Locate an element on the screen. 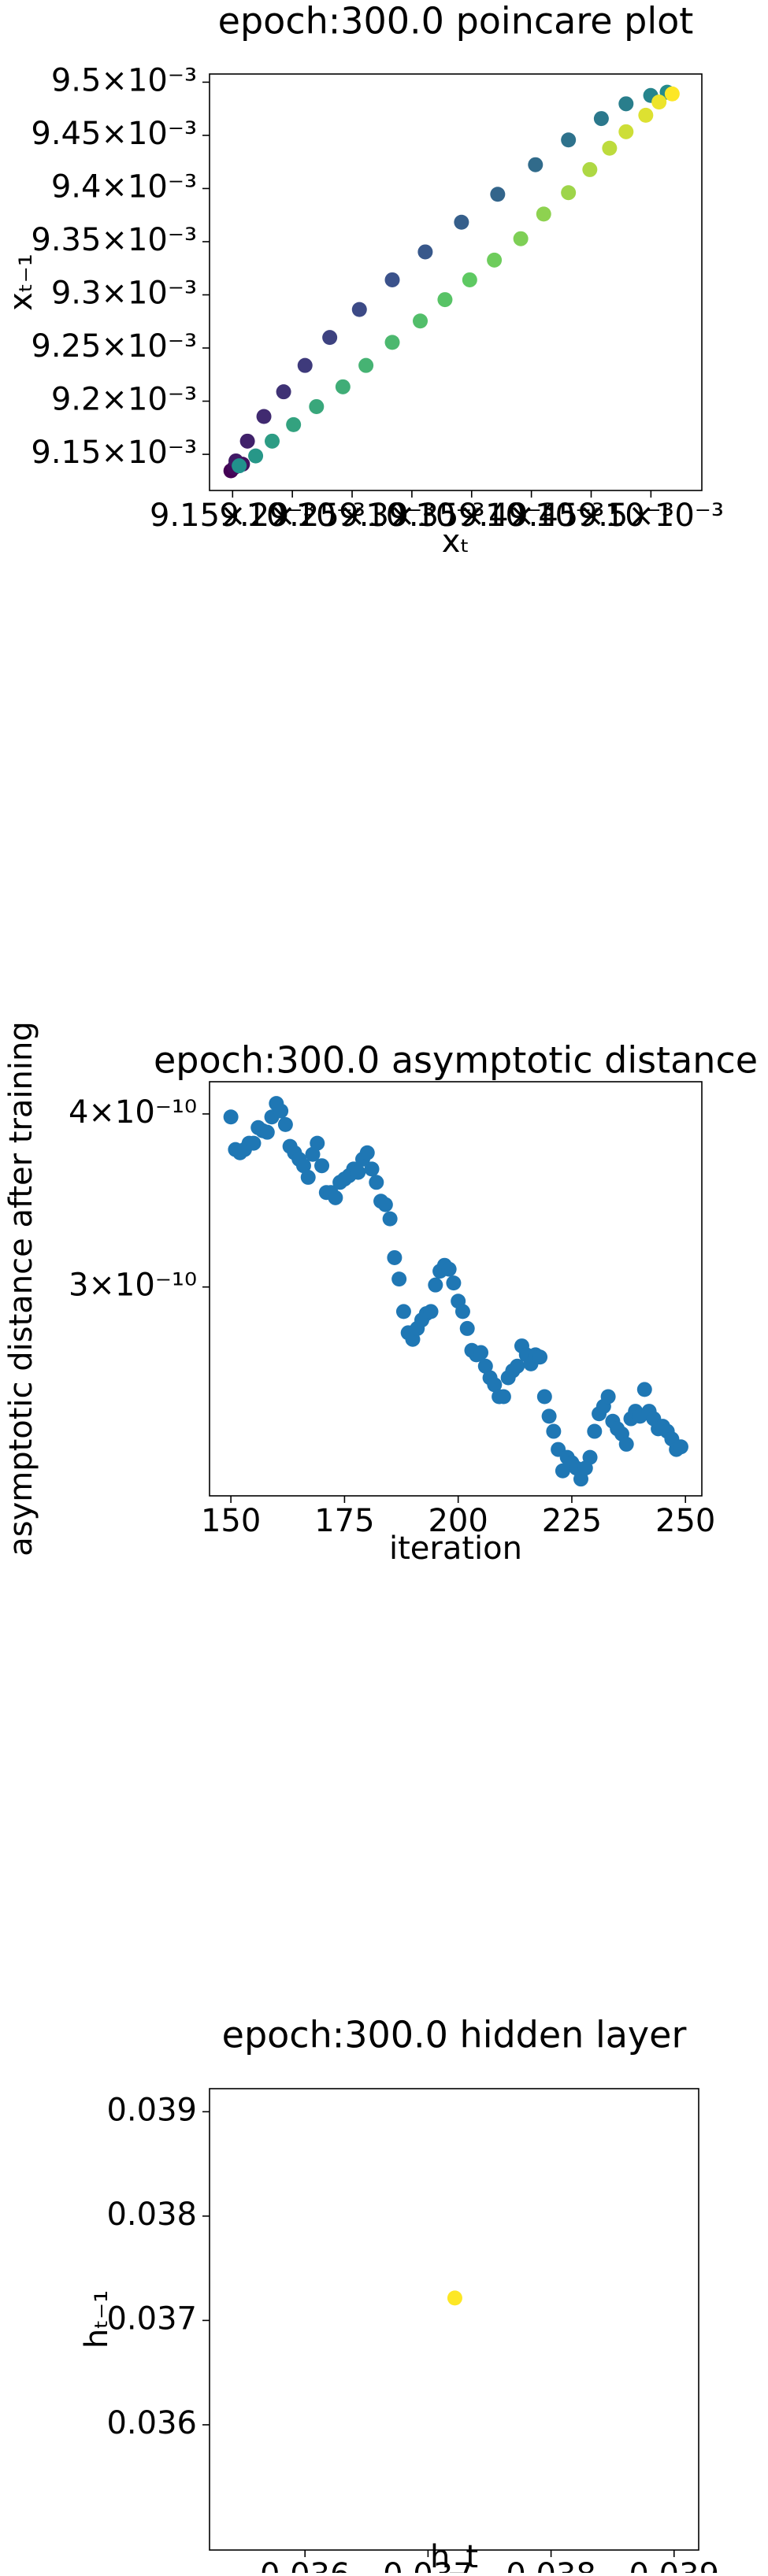 Image resolution: width=768 pixels, height=2576 pixels. x-axis-label: h_t is located at coordinates (454, 2556).